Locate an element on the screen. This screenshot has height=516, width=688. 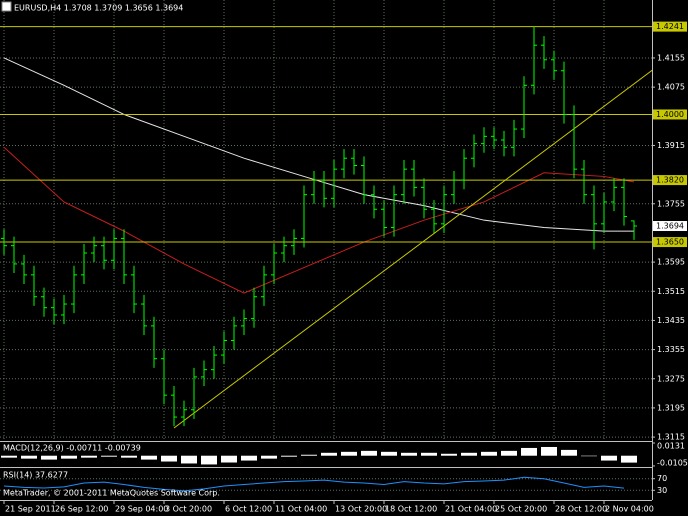
y-tick-label: 1.3275 is located at coordinates (671, 378).